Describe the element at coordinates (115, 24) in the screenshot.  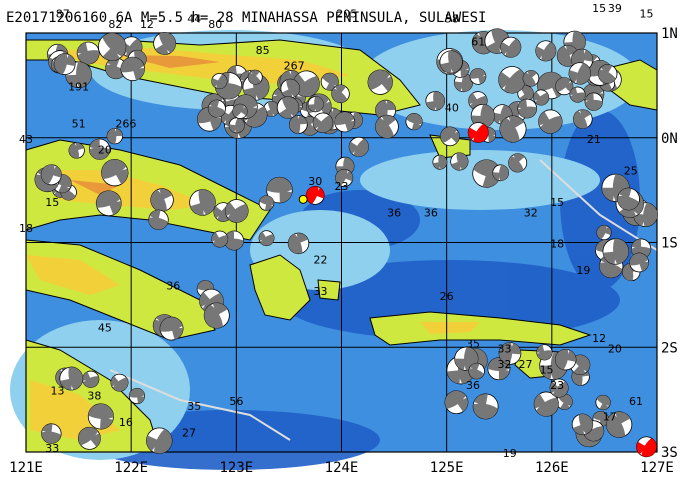
I see `event-depth-label: 82` at that location.